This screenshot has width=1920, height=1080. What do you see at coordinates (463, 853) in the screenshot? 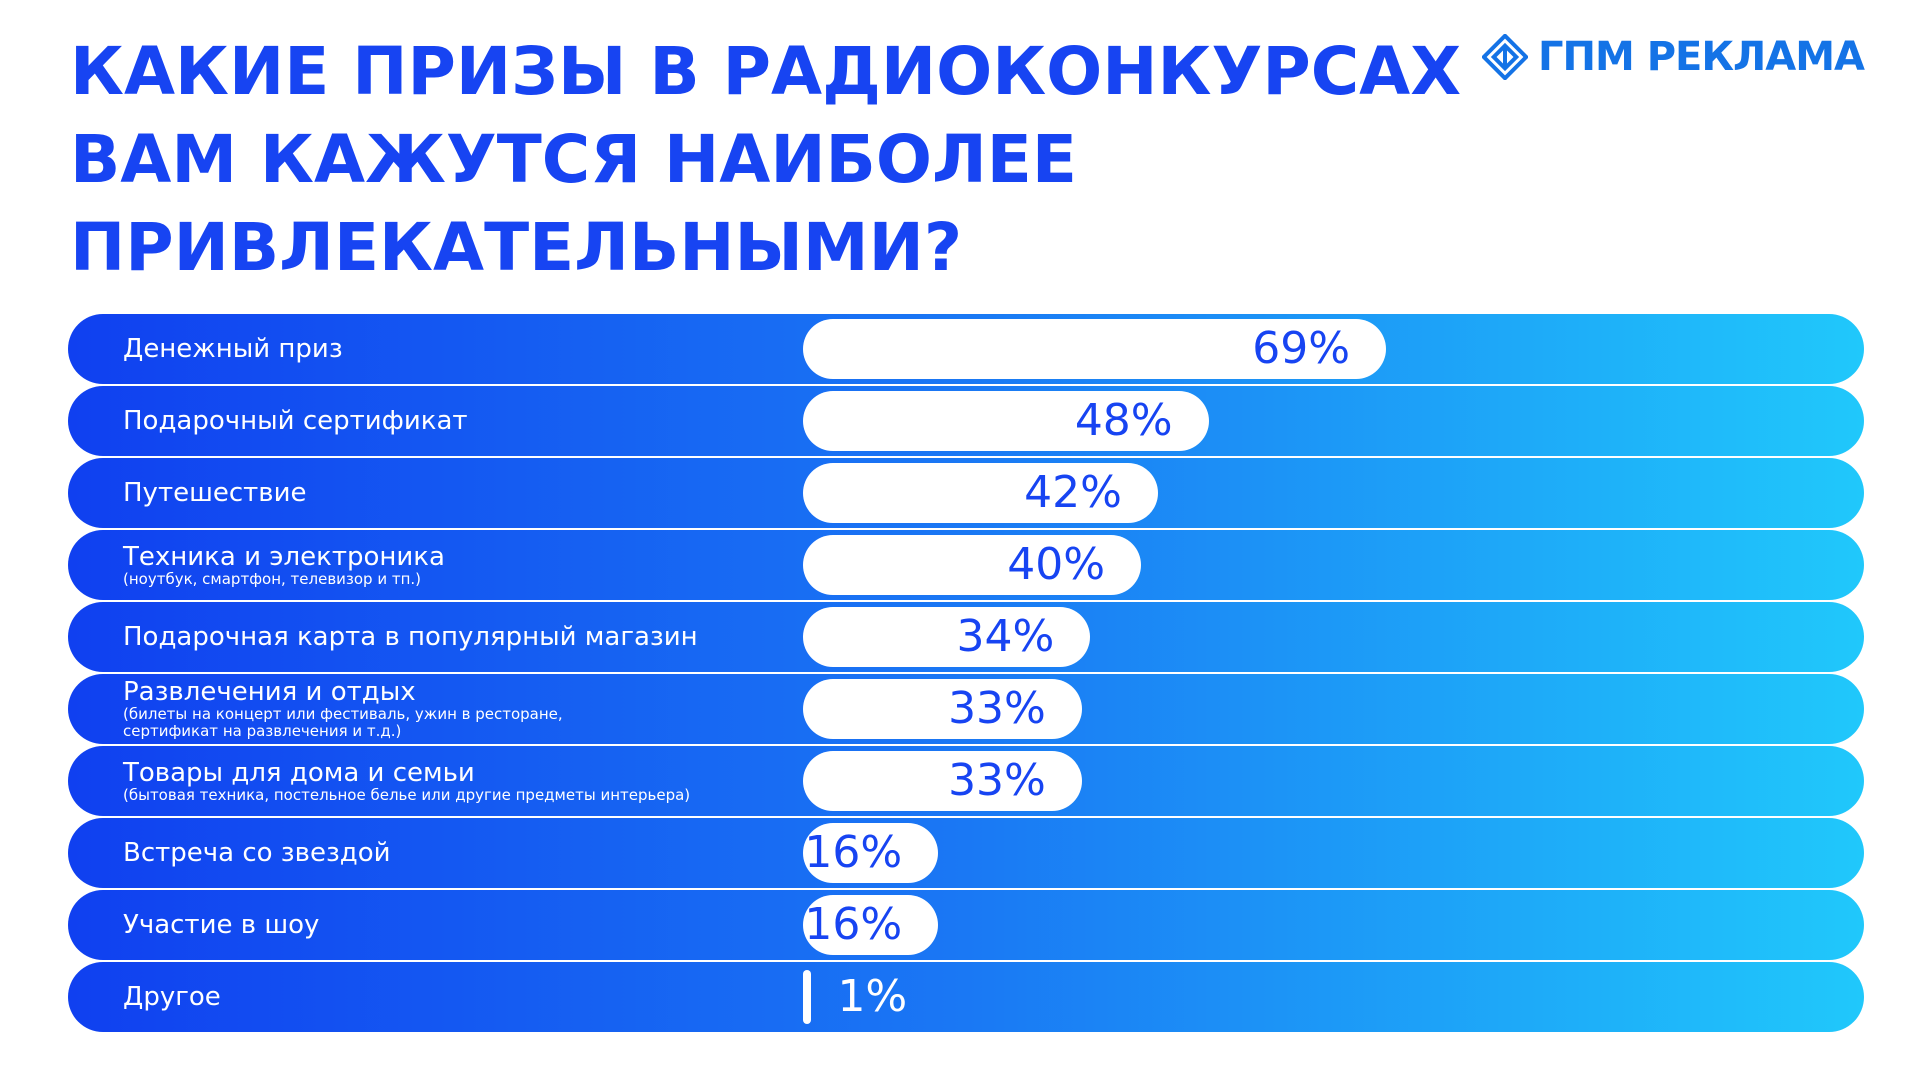
I see `category-label: Встреча со звездой` at bounding box center [463, 853].